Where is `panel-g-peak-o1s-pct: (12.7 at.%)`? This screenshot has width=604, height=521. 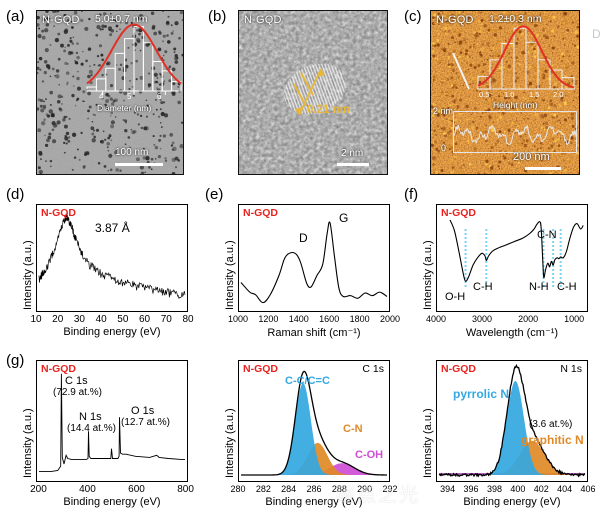 panel-g-peak-o1s-pct: (12.7 at.%) is located at coordinates (145, 422).